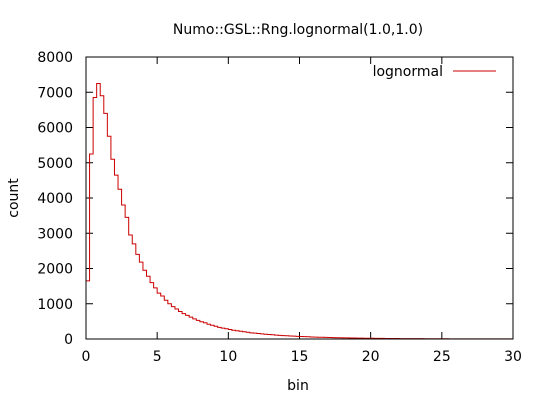  Describe the element at coordinates (14, 198) in the screenshot. I see `y-axis-label: count` at that location.